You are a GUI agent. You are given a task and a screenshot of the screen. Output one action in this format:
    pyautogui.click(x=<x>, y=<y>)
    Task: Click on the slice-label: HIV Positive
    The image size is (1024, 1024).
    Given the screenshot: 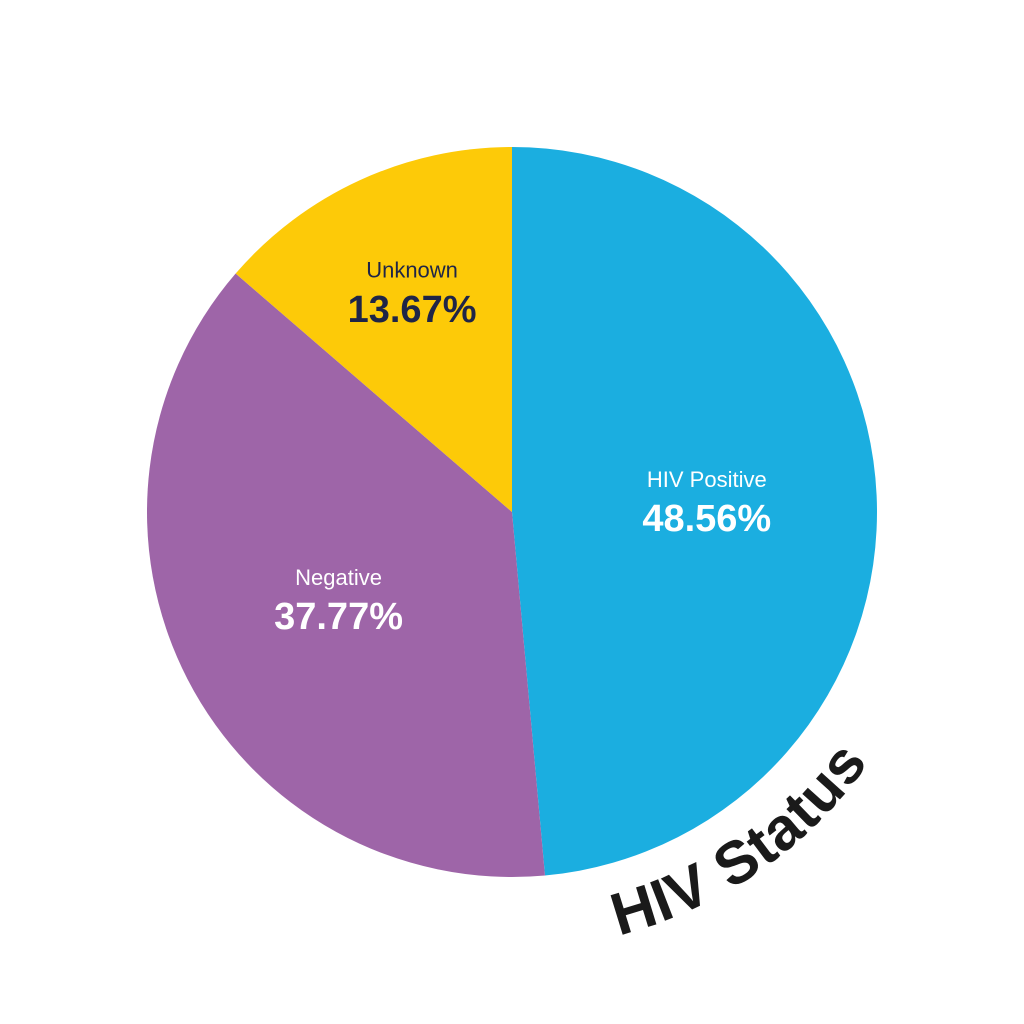 What is the action you would take?
    pyautogui.click(x=707, y=479)
    